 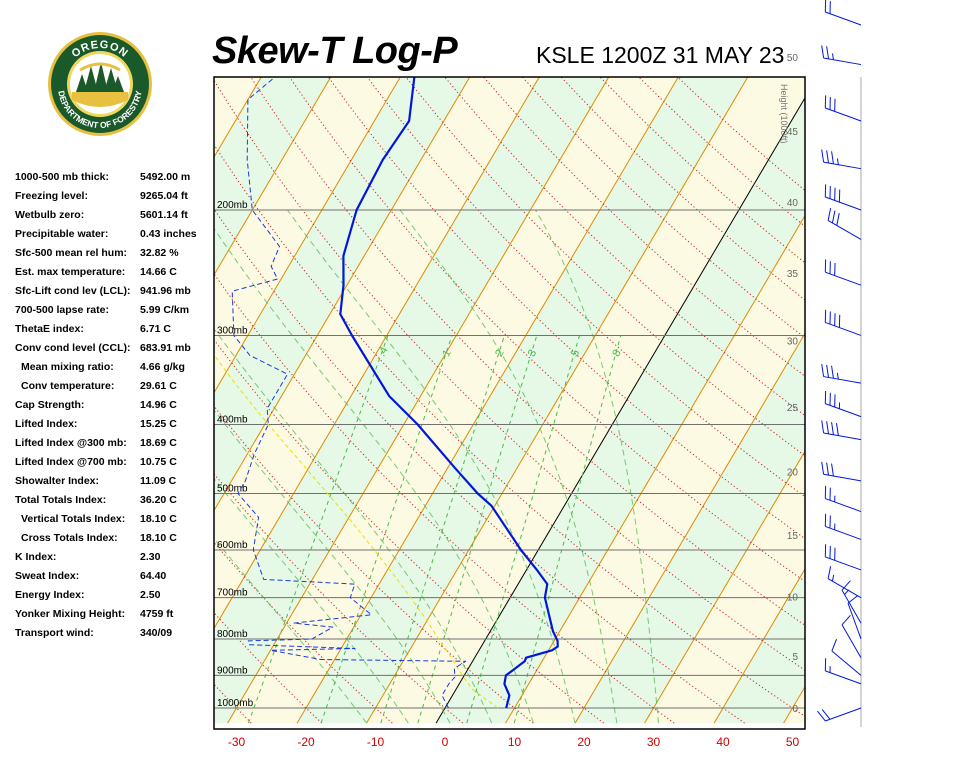 What do you see at coordinates (616, 353) in the screenshot?
I see `mixing-ratio-label: 8` at bounding box center [616, 353].